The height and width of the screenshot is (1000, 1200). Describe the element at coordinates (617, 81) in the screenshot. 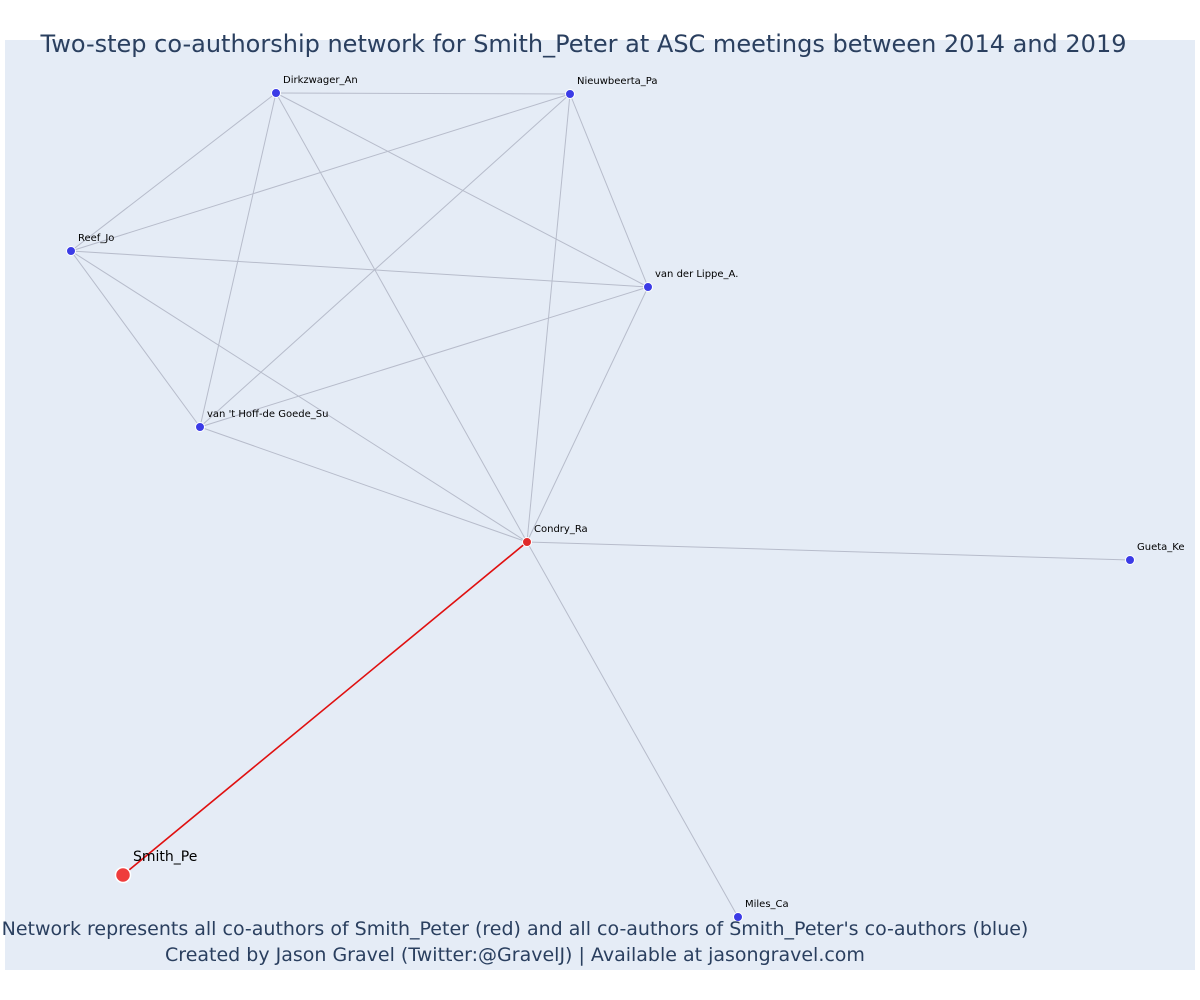

I see `node-label-nieuwbeerta: Nieuwbeerta_Pa` at that location.